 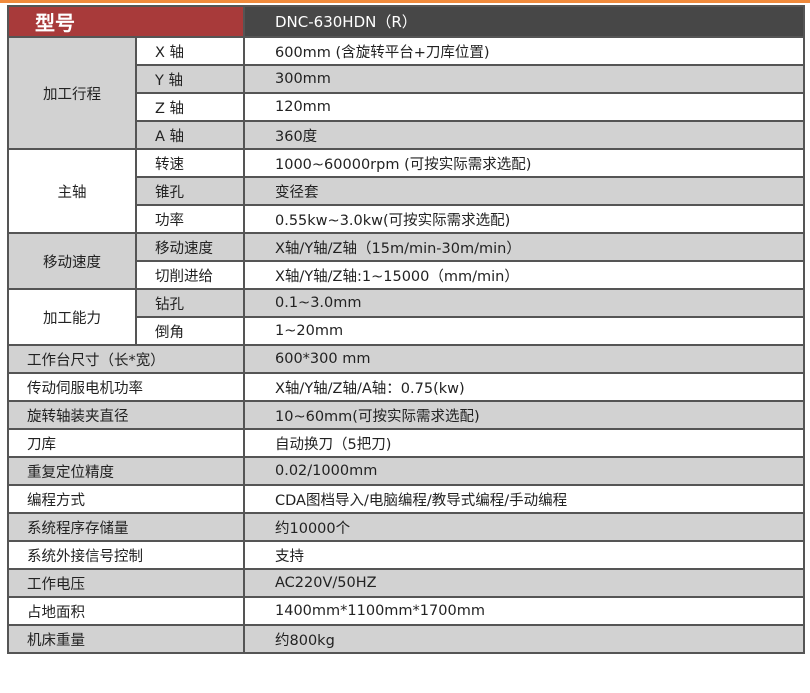 What do you see at coordinates (524, 135) in the screenshot?
I see `item-value: 360度` at bounding box center [524, 135].